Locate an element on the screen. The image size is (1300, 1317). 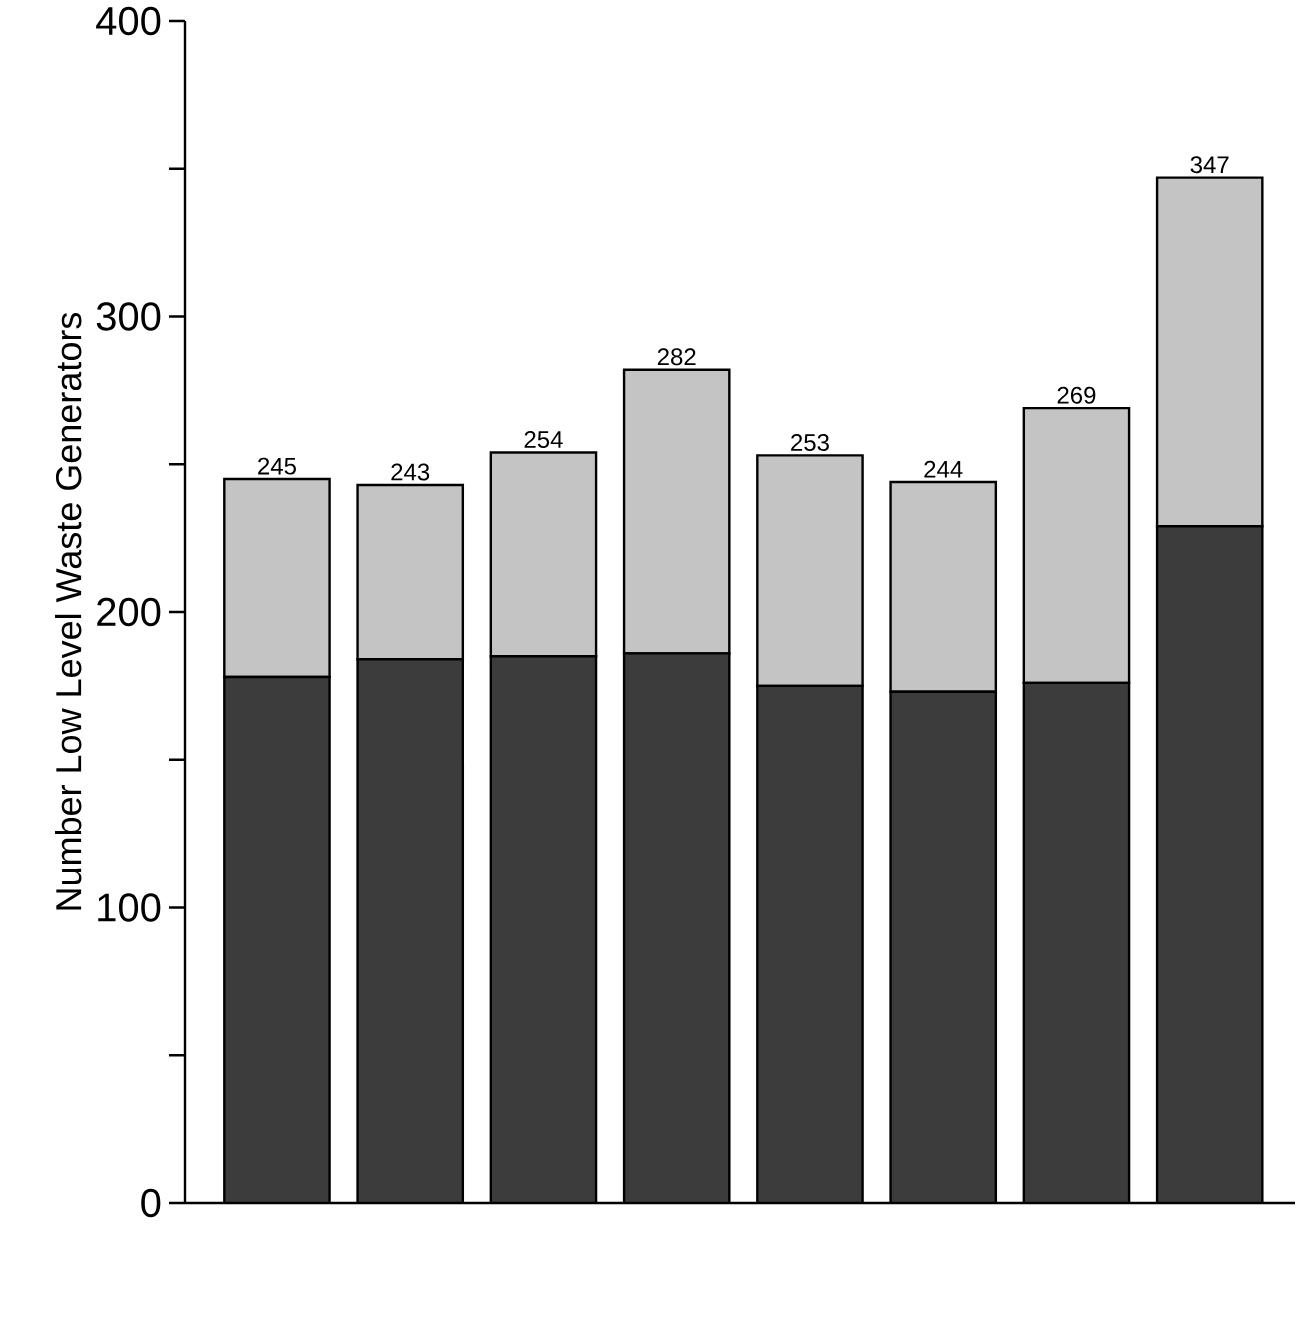
total-label: 347 is located at coordinates (1209, 165).